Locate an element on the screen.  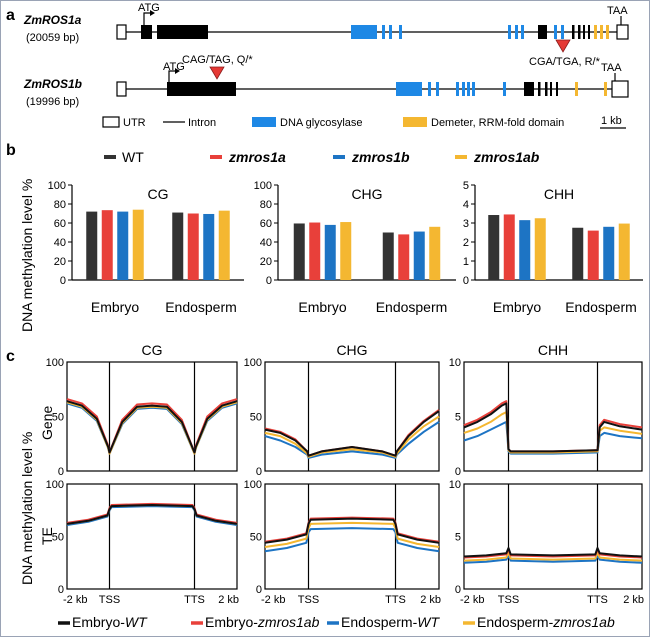
gene-size-1: (20059 bp) is located at coordinates (52, 38).